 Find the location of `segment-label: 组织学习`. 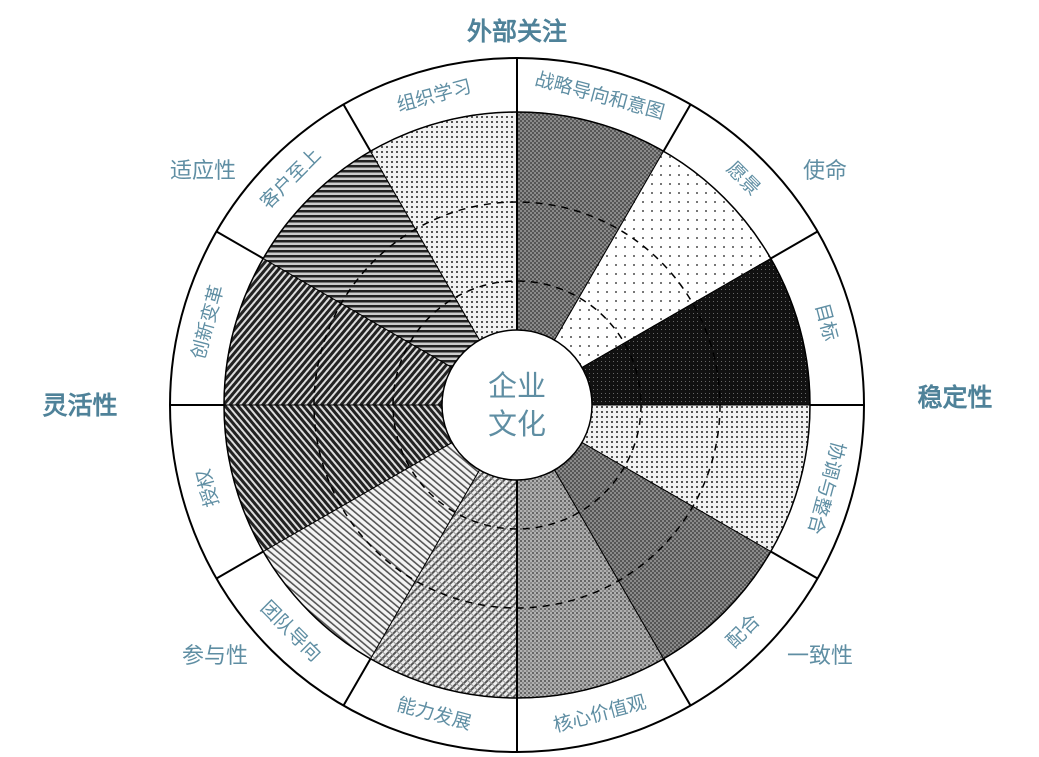

segment-label: 组织学习 is located at coordinates (434, 95).